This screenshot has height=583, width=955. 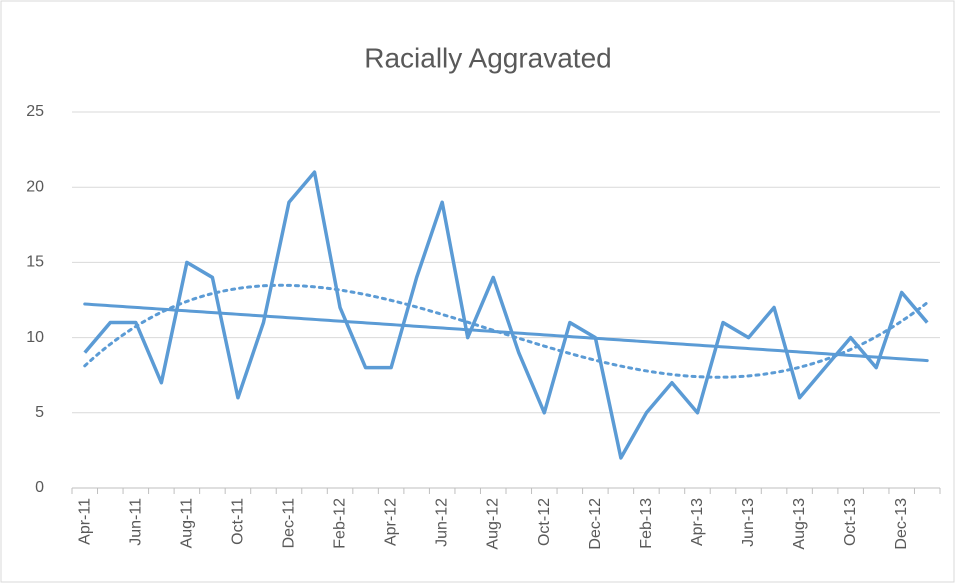 I want to click on x-tick-label: Jun-13, so click(x=748, y=522).